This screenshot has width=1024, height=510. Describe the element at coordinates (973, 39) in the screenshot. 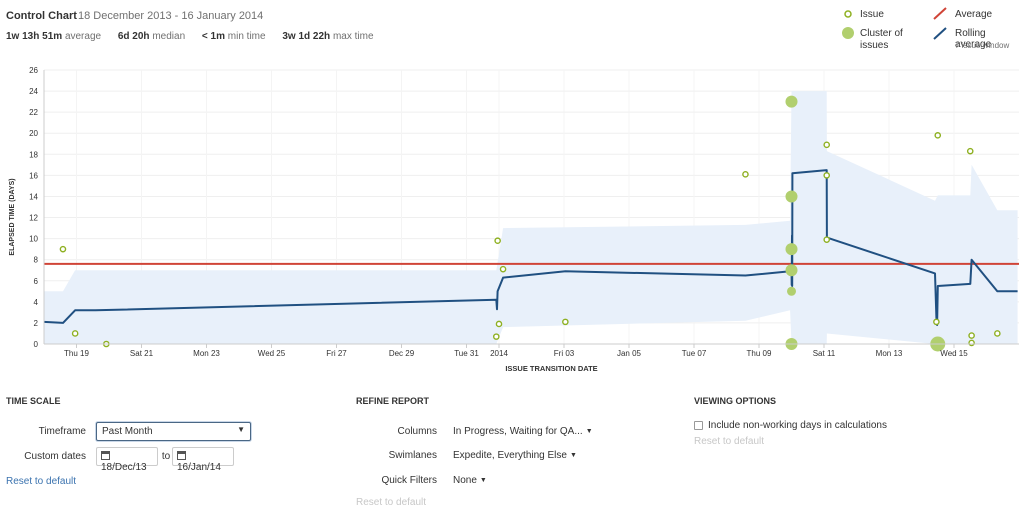

I see `legend-rolling-label: Rolling average` at that location.